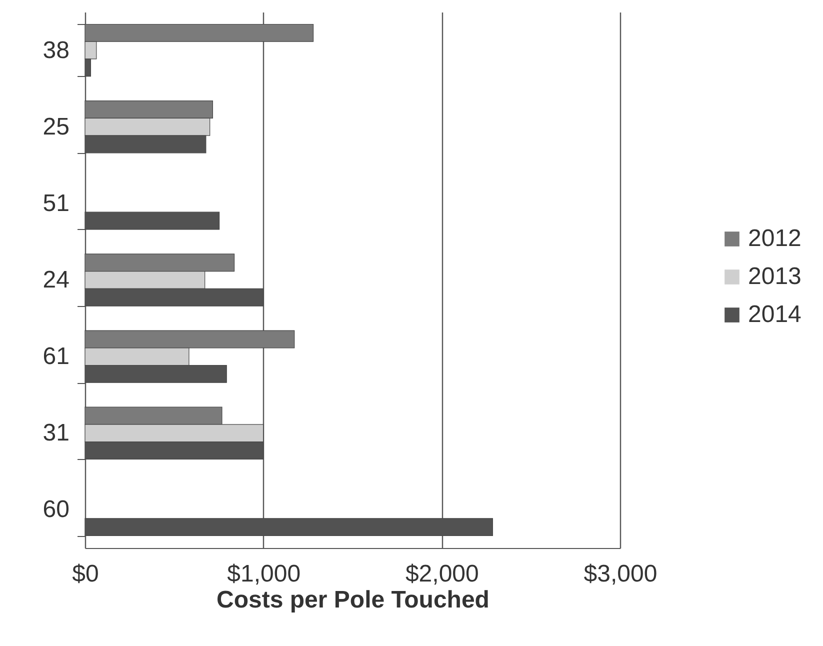 The image size is (823, 646). I want to click on y-tick-label: 51, so click(56, 203).